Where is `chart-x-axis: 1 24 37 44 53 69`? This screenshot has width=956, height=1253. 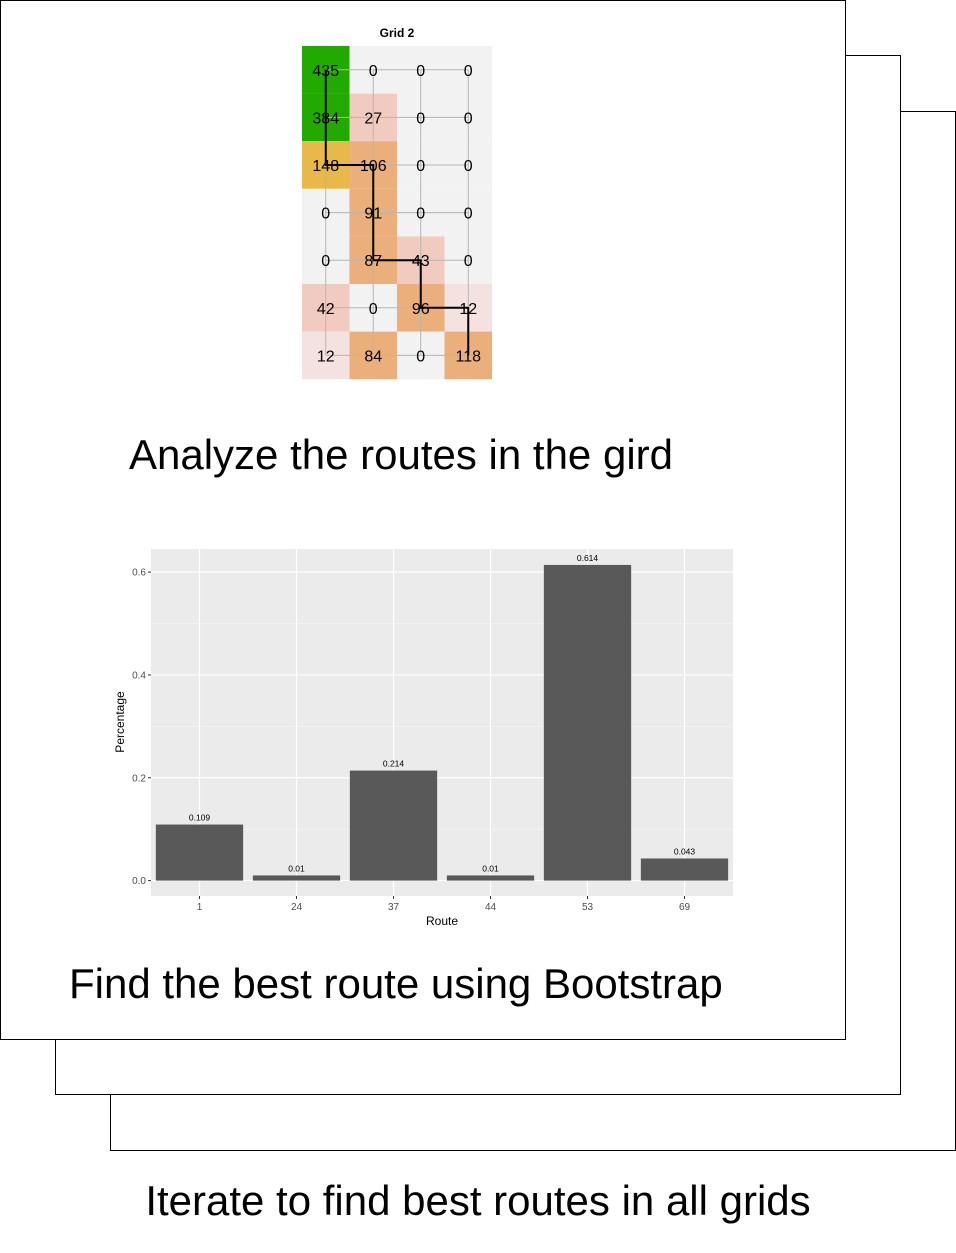
chart-x-axis: 1 24 37 44 53 69 is located at coordinates (444, 904).